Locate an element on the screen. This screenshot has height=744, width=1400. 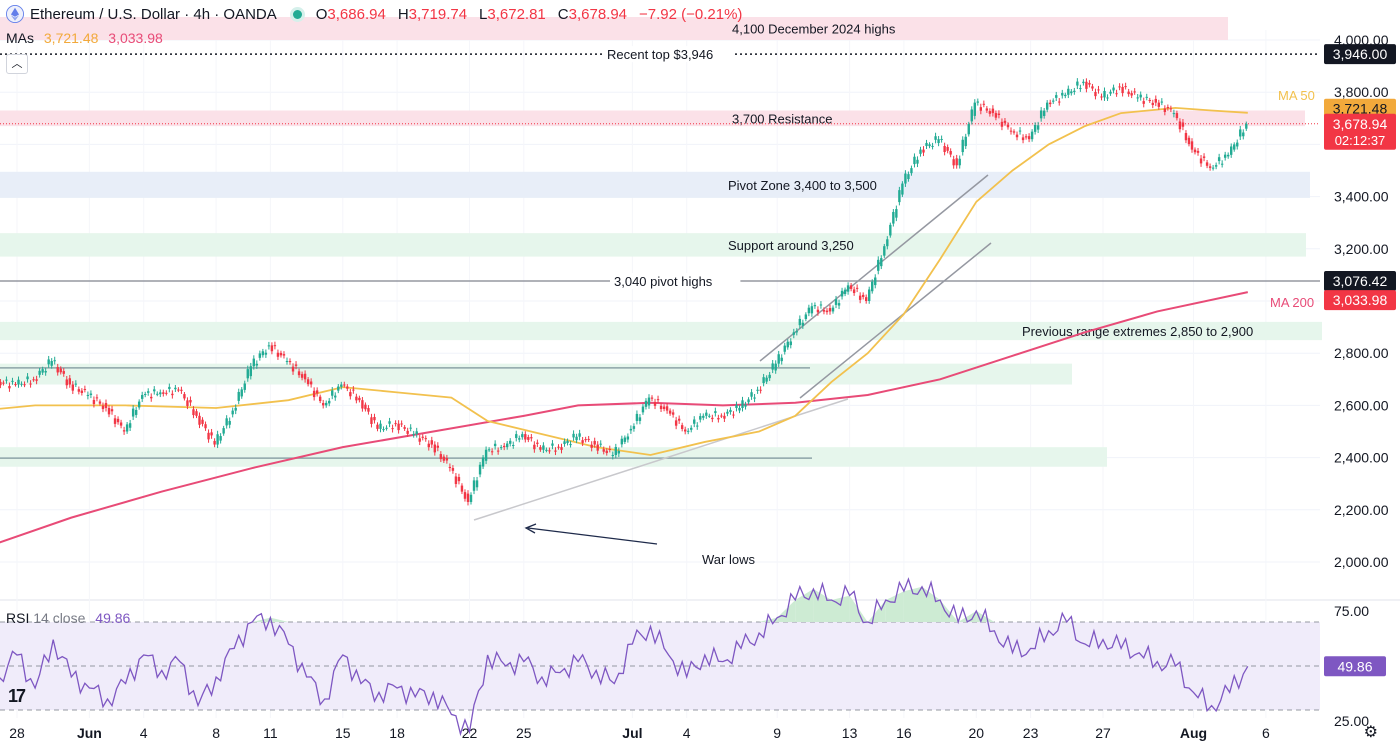
x-tick-label: 25 is located at coordinates (524, 733).